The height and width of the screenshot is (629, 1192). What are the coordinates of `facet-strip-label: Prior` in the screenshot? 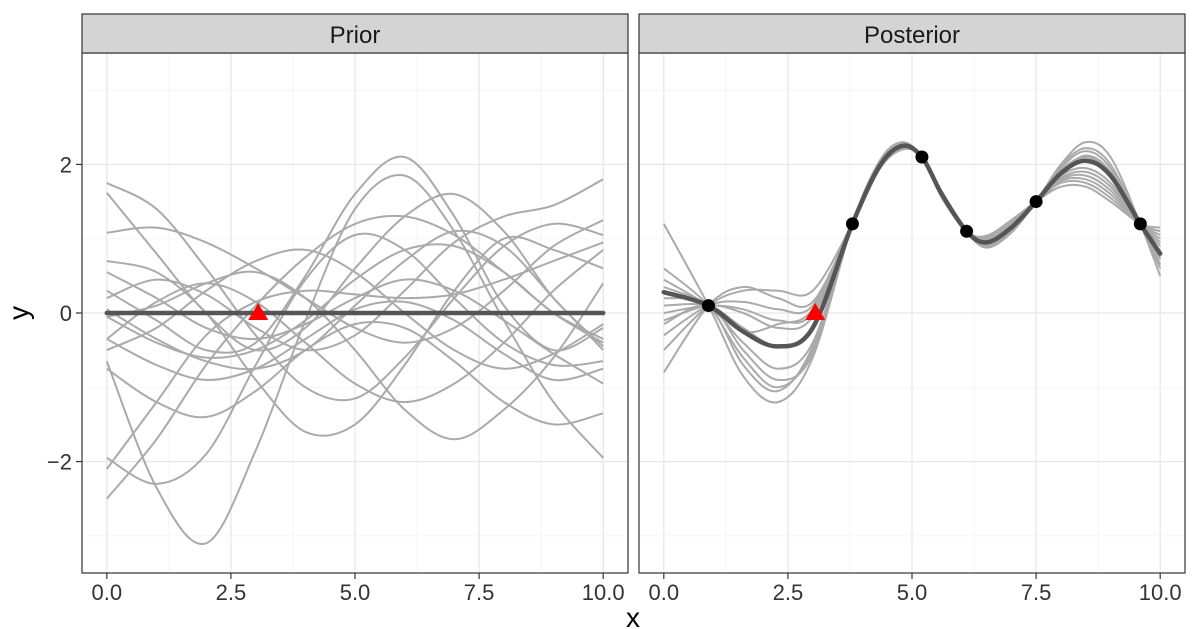 It's located at (355, 35).